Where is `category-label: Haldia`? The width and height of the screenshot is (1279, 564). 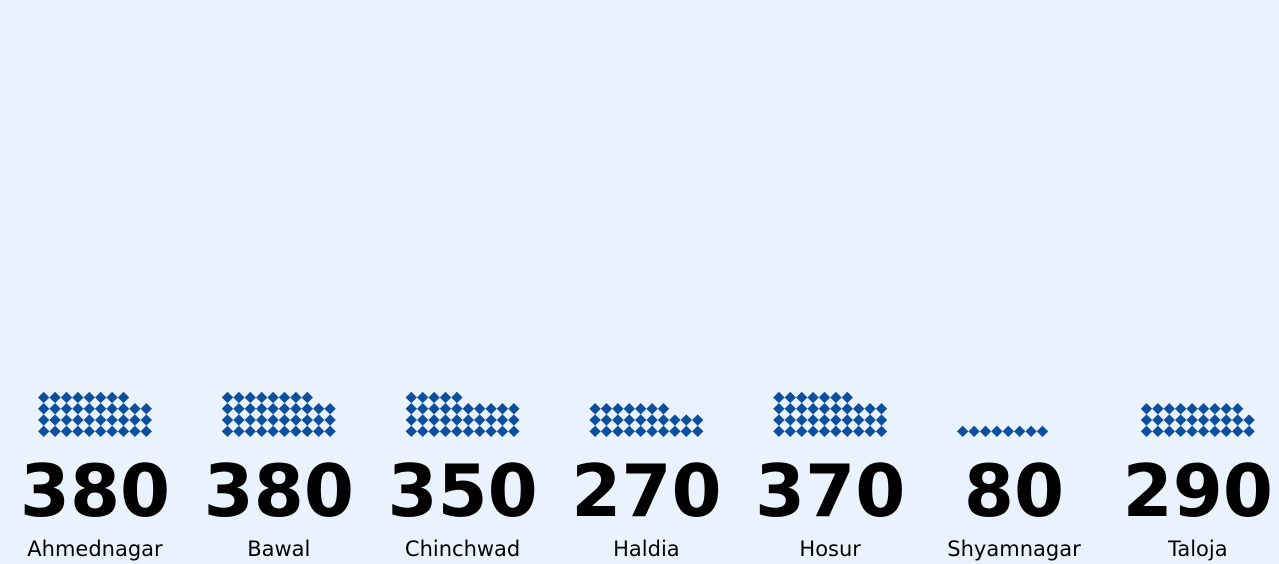 category-label: Haldia is located at coordinates (646, 549).